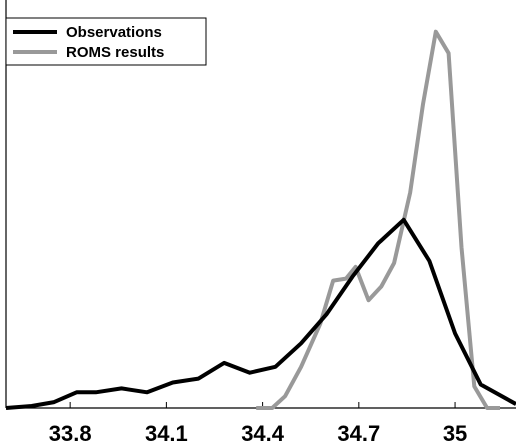  I want to click on legend-label: ROMS results, so click(115, 52).